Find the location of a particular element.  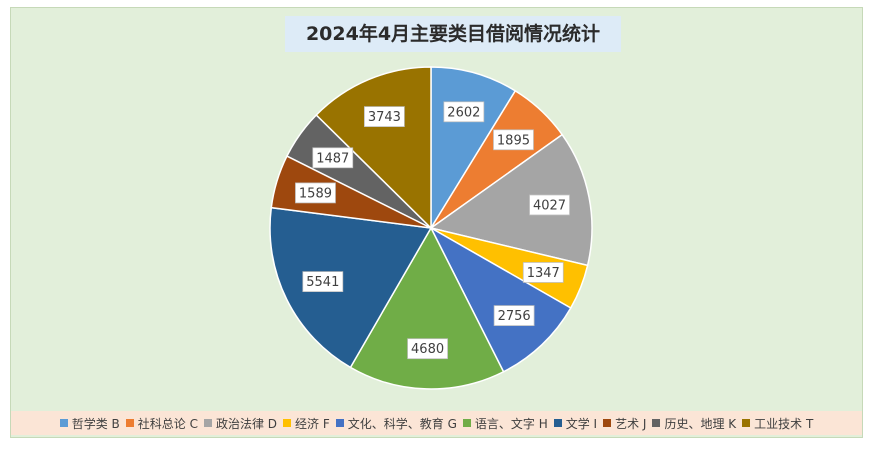

legend-item-3: 政治法律 D is located at coordinates (240, 423).